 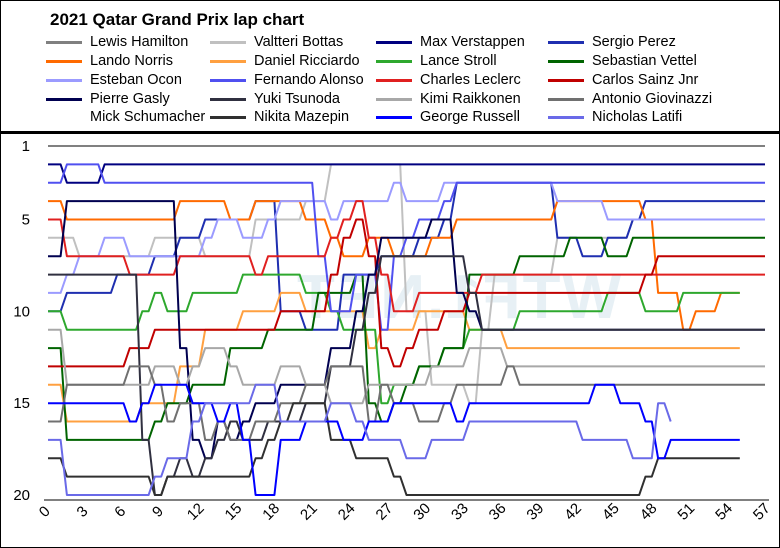 What do you see at coordinates (21, 495) in the screenshot?
I see `y-tick-label: 20` at bounding box center [21, 495].